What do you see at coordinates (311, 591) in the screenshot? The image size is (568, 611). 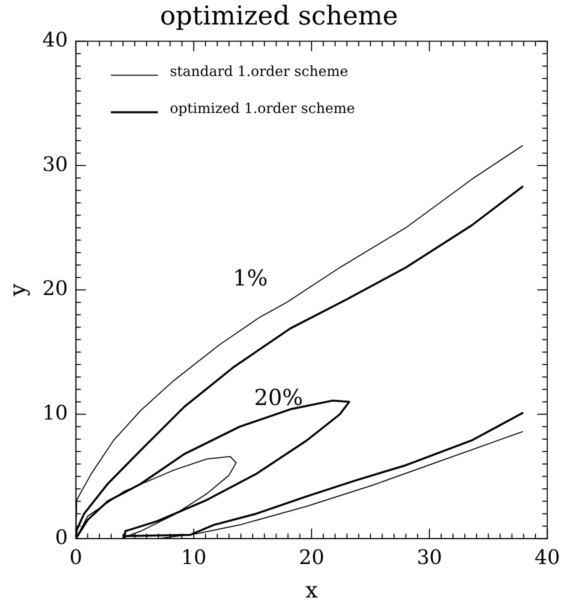 I see `x-axis-title: x` at bounding box center [311, 591].